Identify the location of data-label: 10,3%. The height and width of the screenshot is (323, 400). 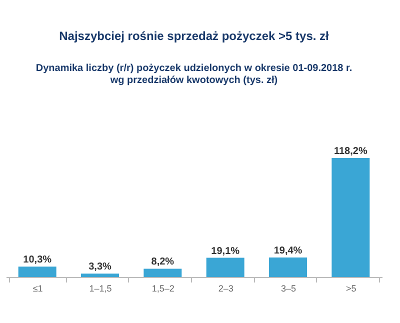
(37, 260).